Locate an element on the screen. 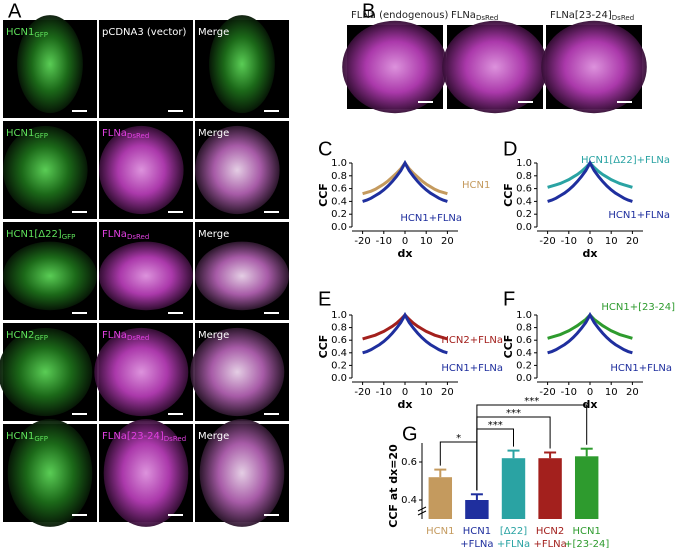 The width and height of the screenshot is (683, 548). x-axis-label: dx is located at coordinates (590, 253).